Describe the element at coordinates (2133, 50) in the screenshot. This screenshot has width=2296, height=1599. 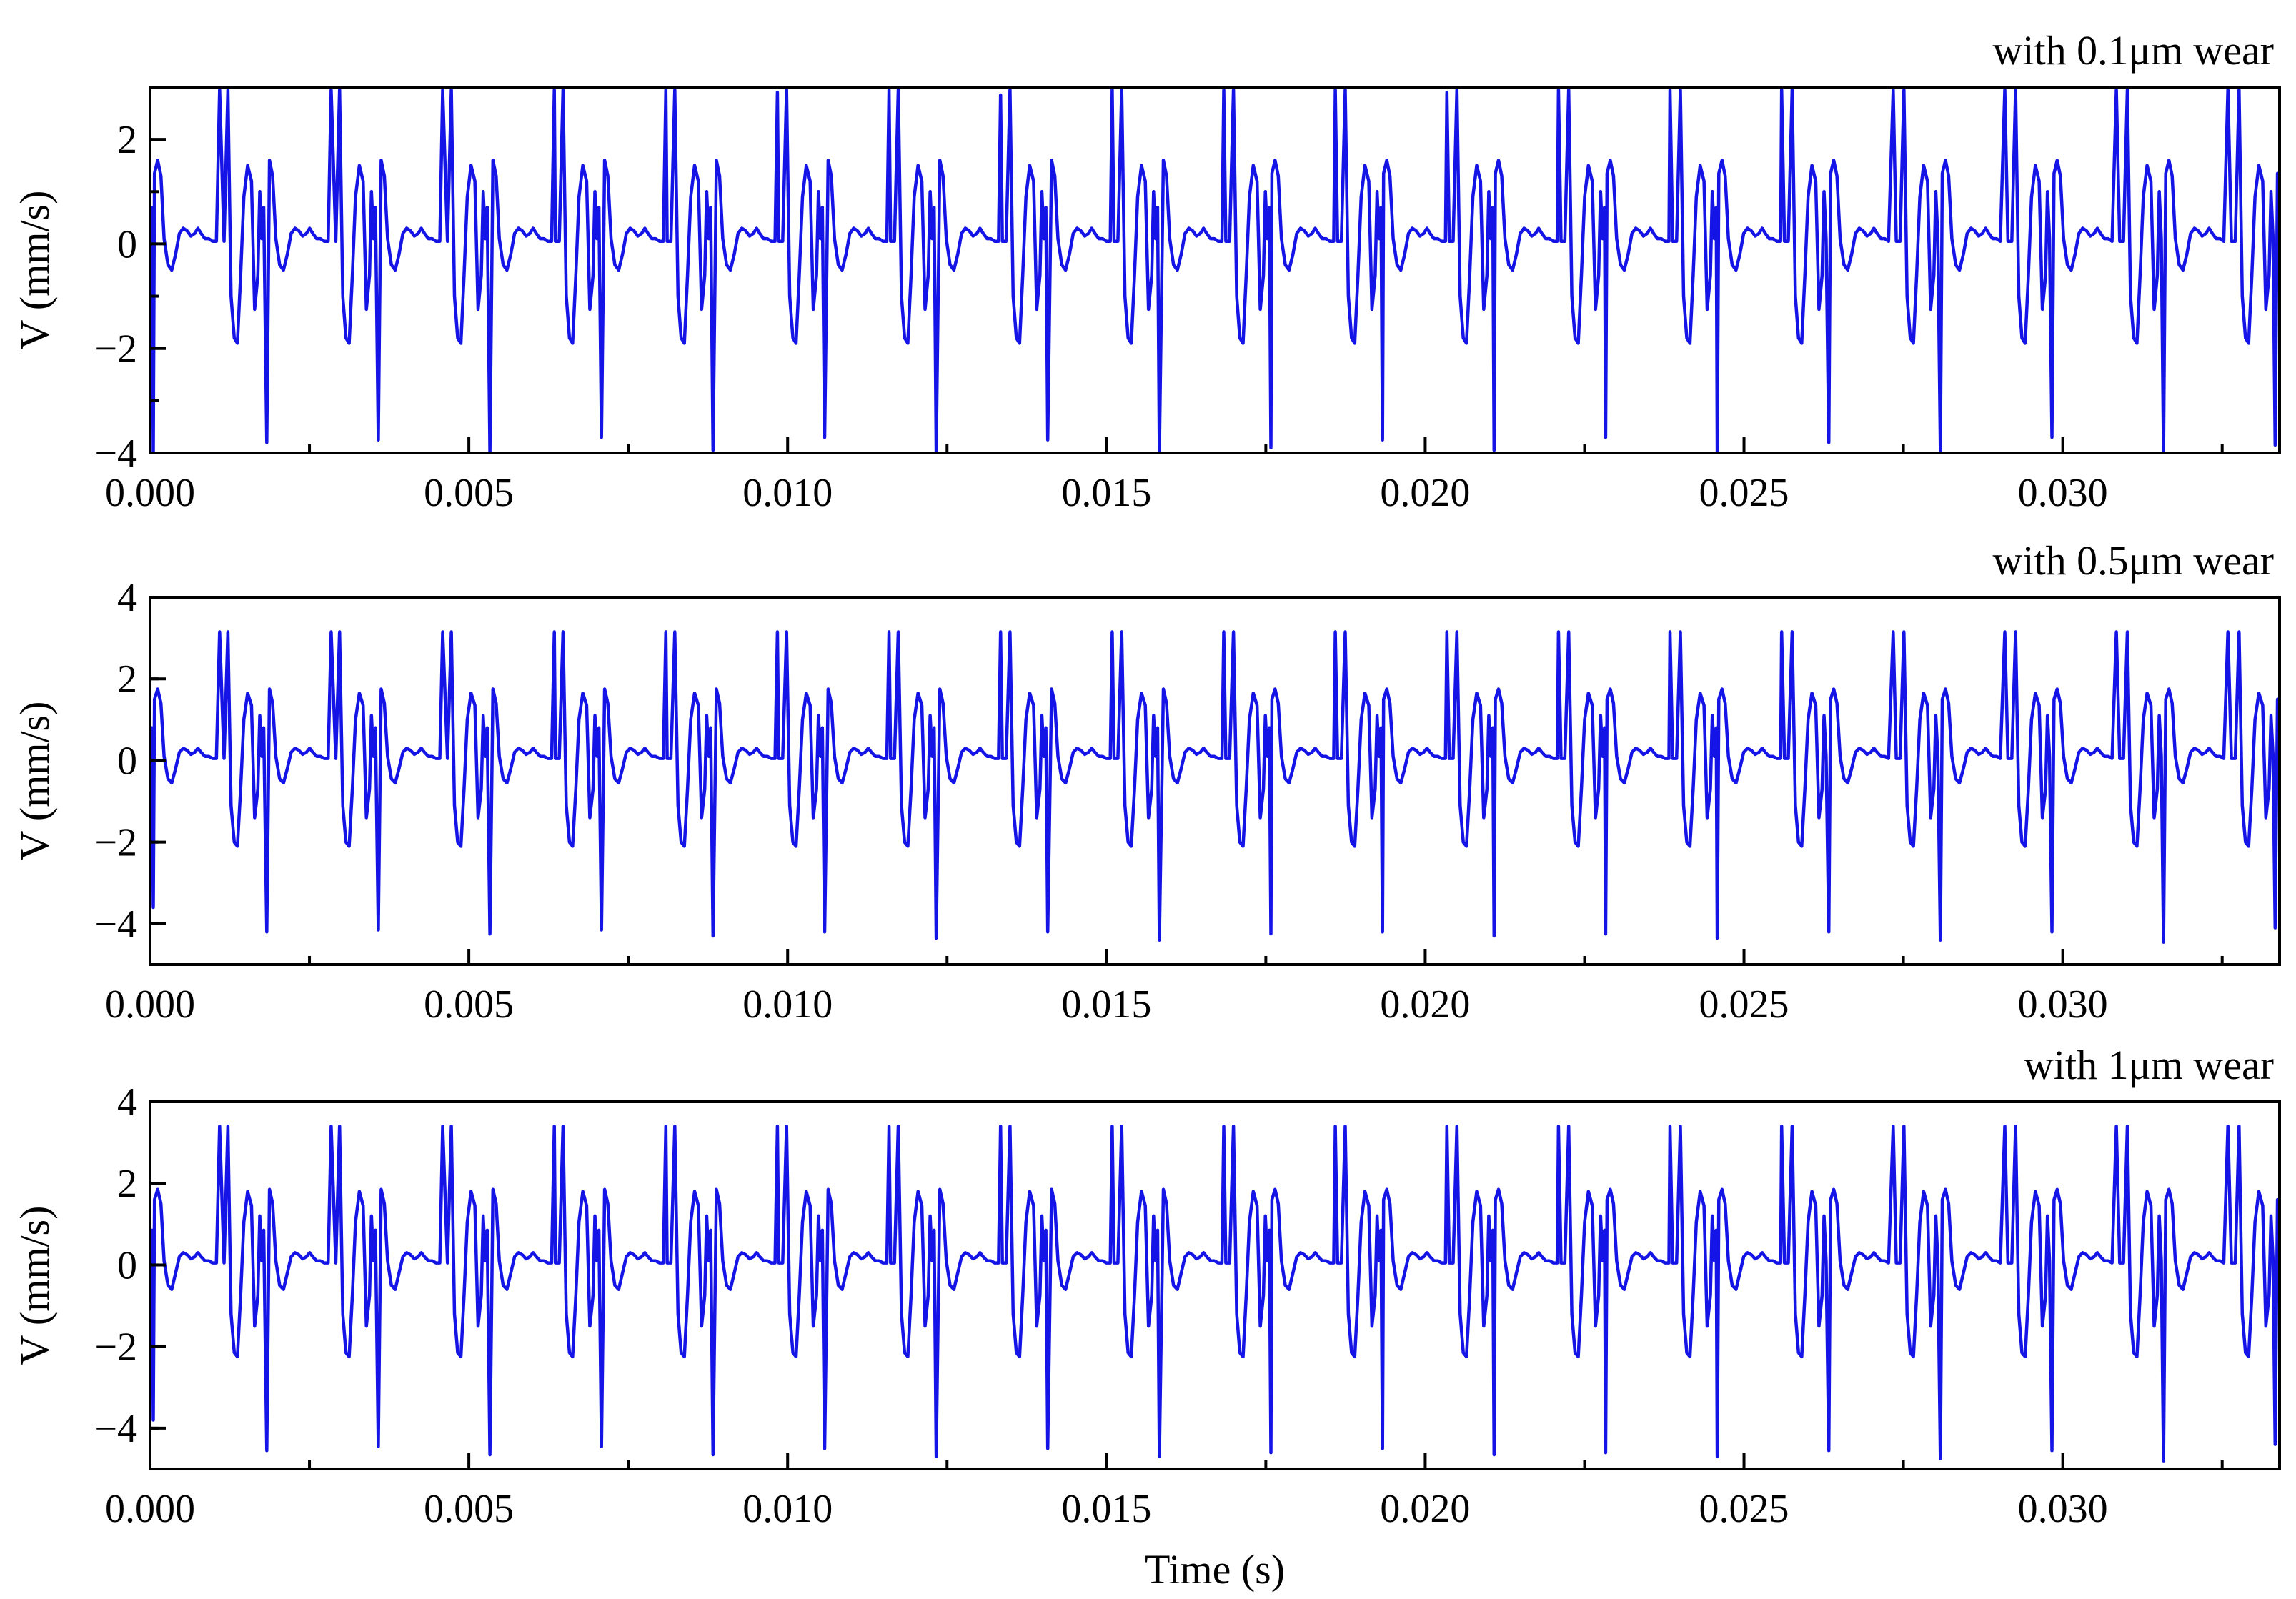
I see `panel-title: with 0.1μm wear` at that location.